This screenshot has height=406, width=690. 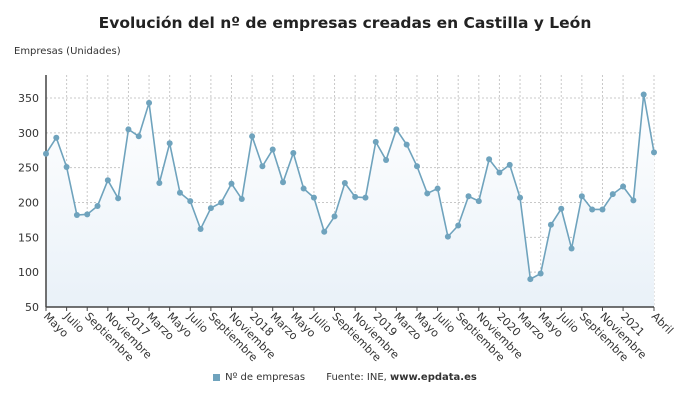 I want to click on y-tick-label: 150, so click(x=28, y=237).